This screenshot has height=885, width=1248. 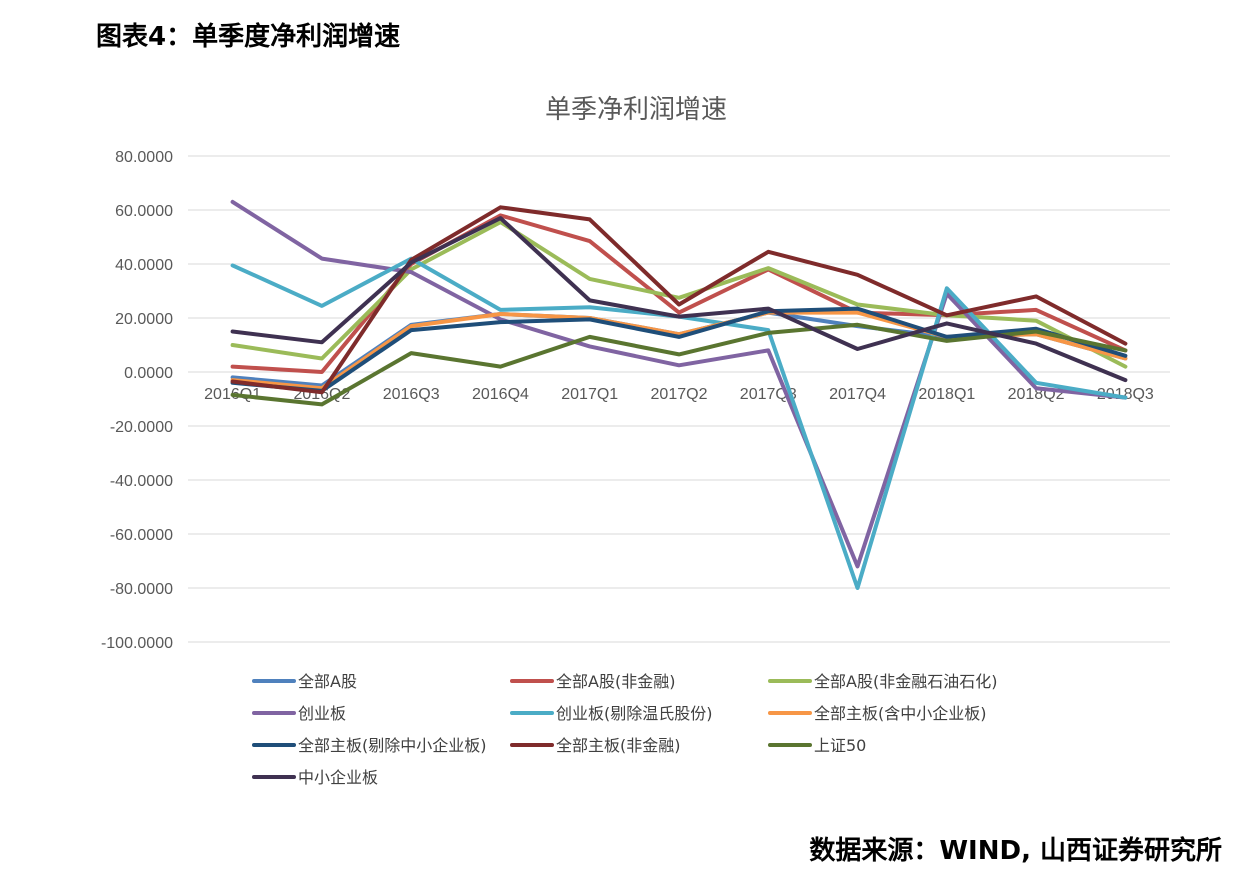 What do you see at coordinates (905, 681) in the screenshot?
I see `legend-label: 全部A股(非金融石油石化)` at bounding box center [905, 681].